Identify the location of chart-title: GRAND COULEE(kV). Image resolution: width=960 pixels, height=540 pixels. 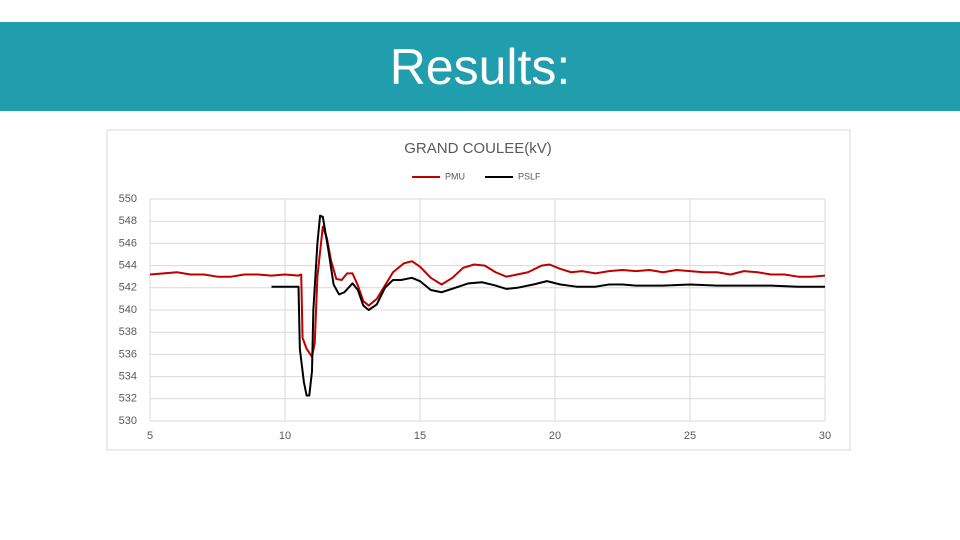
(478, 148).